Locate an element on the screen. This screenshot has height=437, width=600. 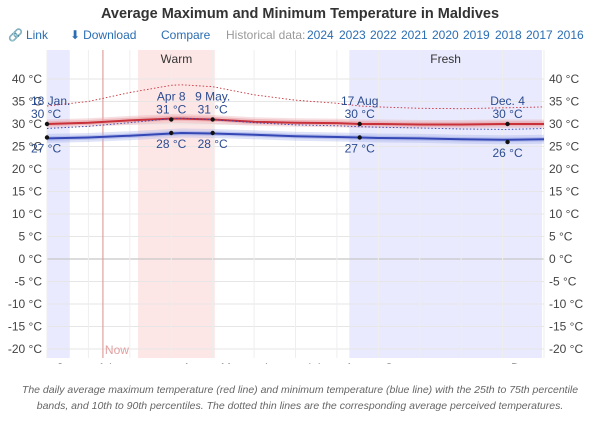
annotation-date: Dec. 4 is located at coordinates (507, 101).